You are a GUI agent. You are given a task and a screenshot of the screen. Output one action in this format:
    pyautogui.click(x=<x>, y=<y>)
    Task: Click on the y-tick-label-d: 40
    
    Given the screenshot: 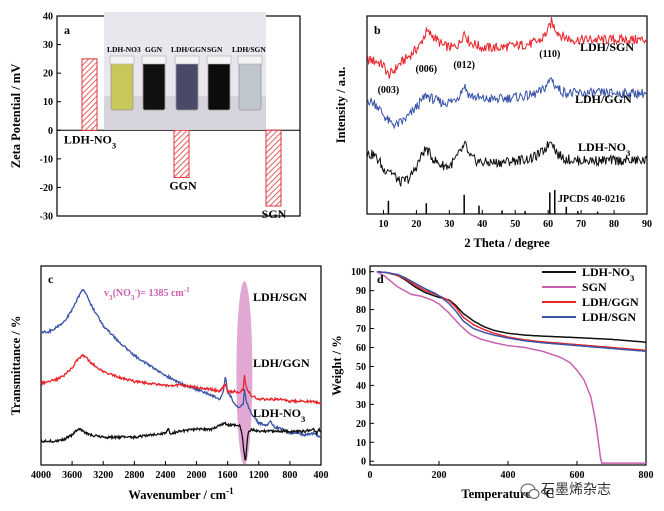 What is the action you would take?
    pyautogui.click(x=361, y=386)
    